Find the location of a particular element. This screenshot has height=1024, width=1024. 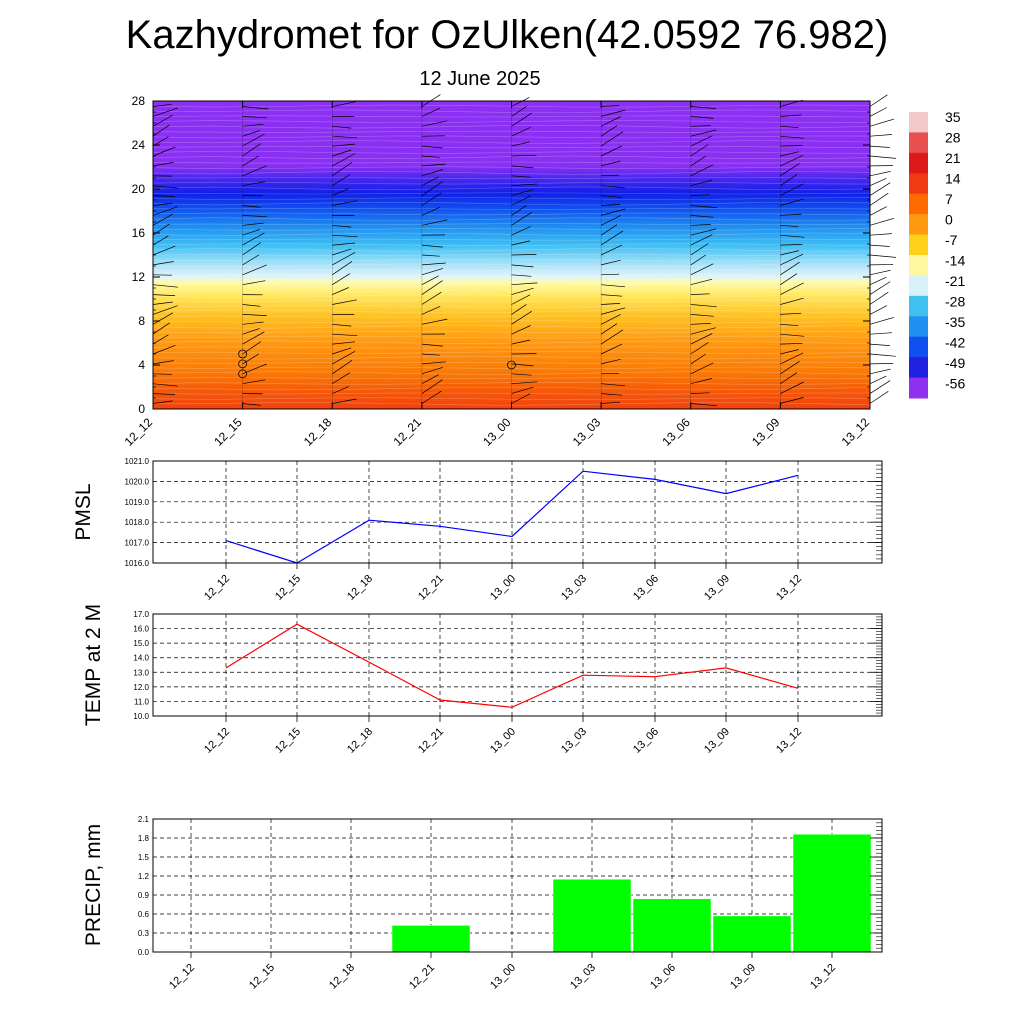

x-tick-label: 13_00 is located at coordinates (503, 977).